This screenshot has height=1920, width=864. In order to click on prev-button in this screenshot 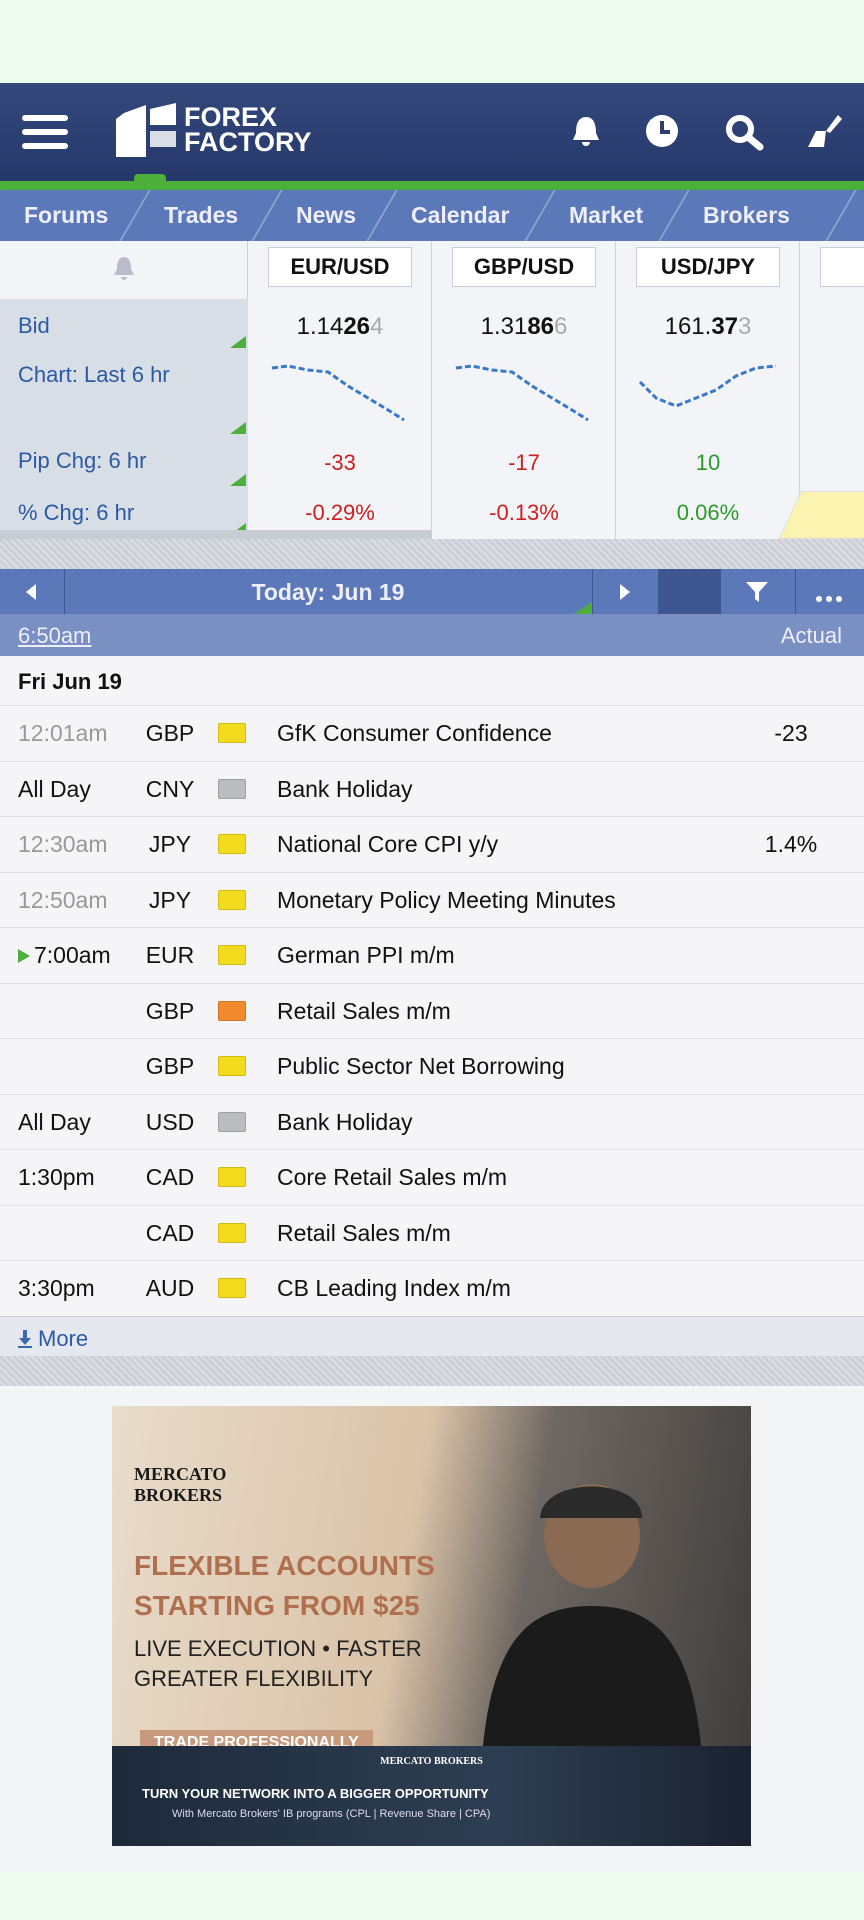, I will do `click(31, 592)`.